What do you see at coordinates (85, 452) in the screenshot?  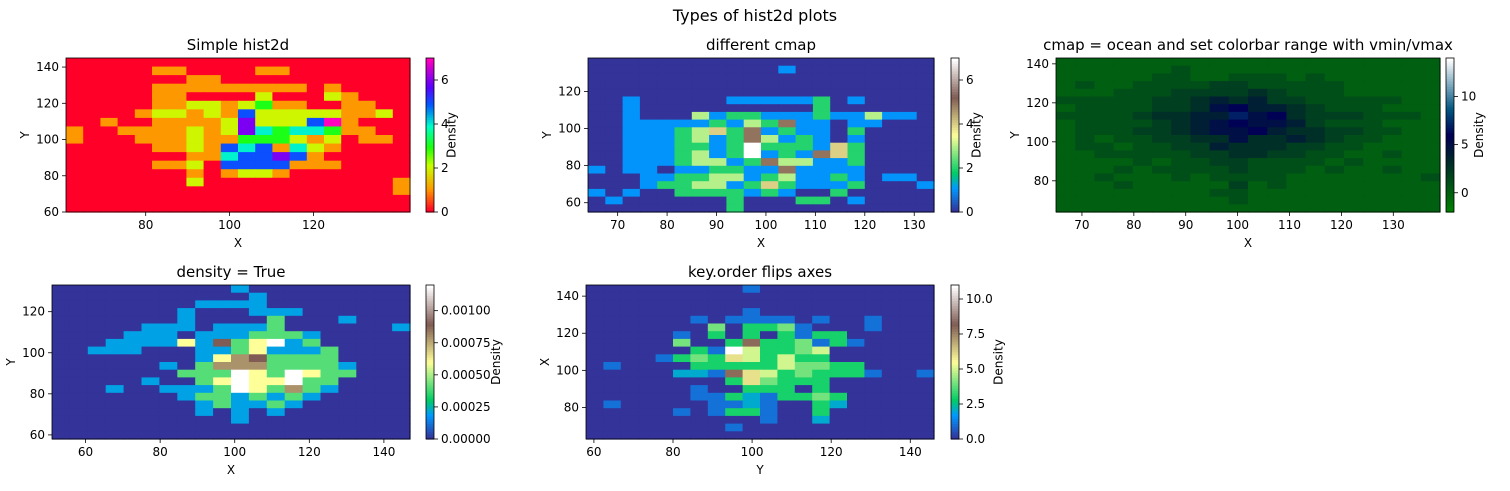 I see `x-tick-label: 60` at bounding box center [85, 452].